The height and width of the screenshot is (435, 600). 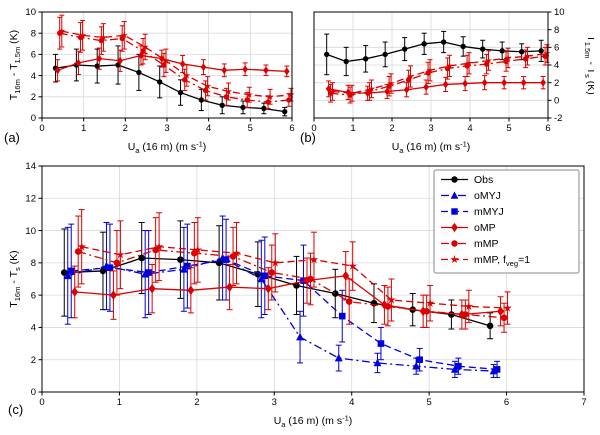 What do you see at coordinates (502, 261) in the screenshot?
I see `legend-entry-5: mMP, fveg=1` at bounding box center [502, 261].